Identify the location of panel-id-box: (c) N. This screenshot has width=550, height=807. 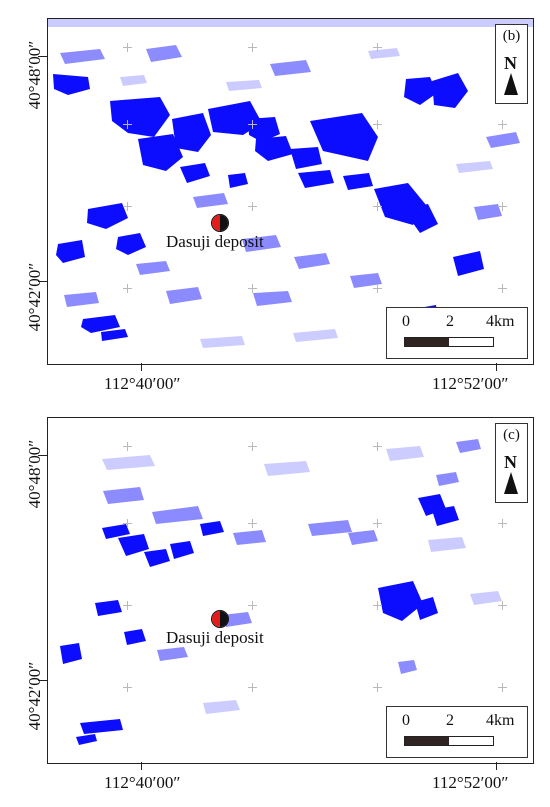
(511, 463).